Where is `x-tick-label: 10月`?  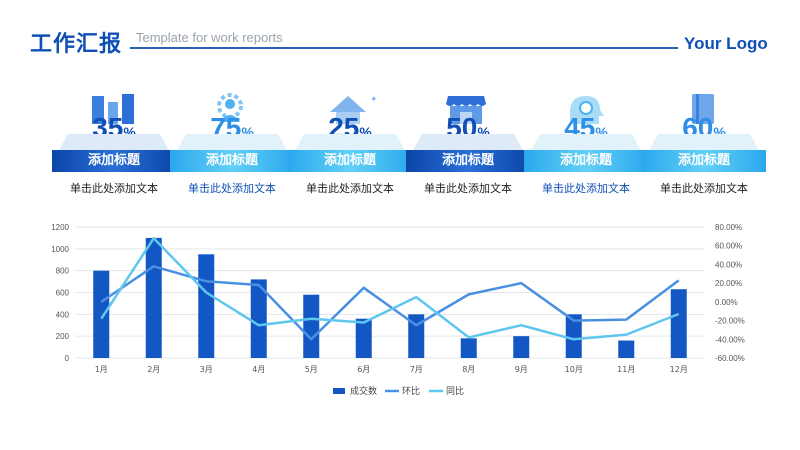 x-tick-label: 10月 is located at coordinates (574, 369).